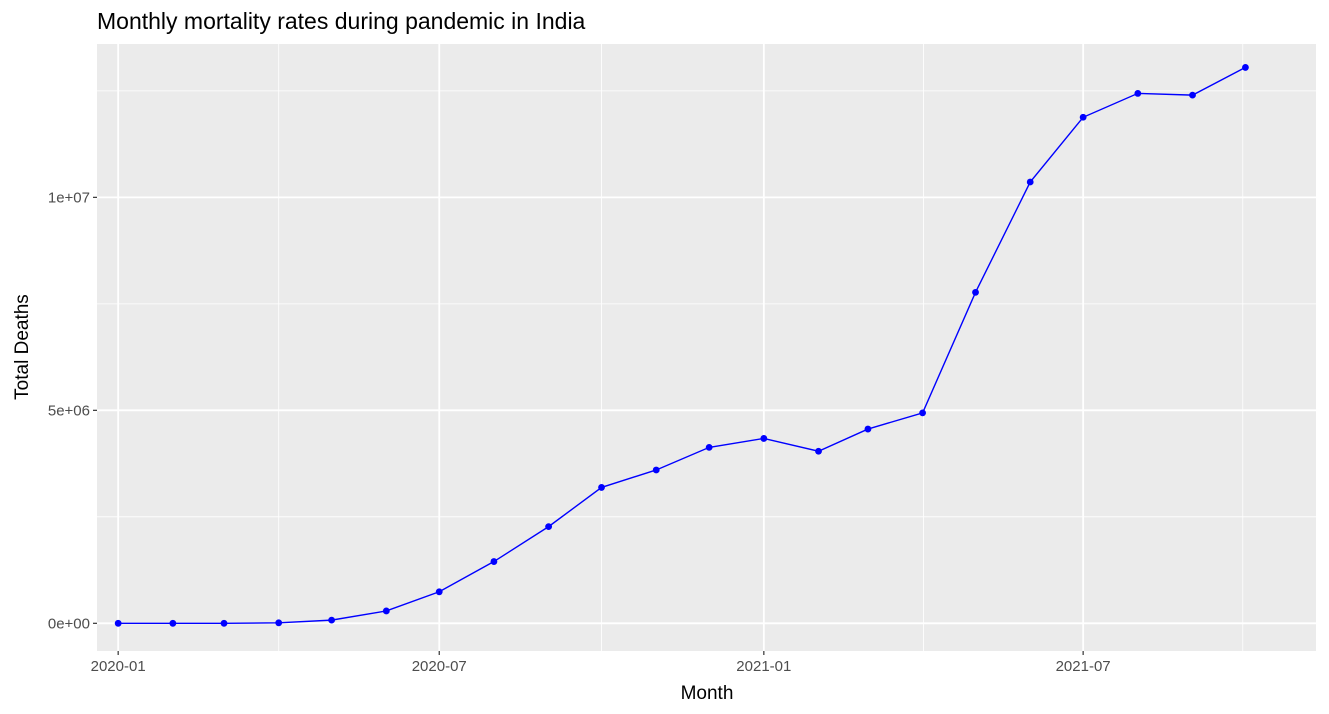 The image size is (1329, 714). What do you see at coordinates (69, 623) in the screenshot?
I see `y-tick-label: 0e+00` at bounding box center [69, 623].